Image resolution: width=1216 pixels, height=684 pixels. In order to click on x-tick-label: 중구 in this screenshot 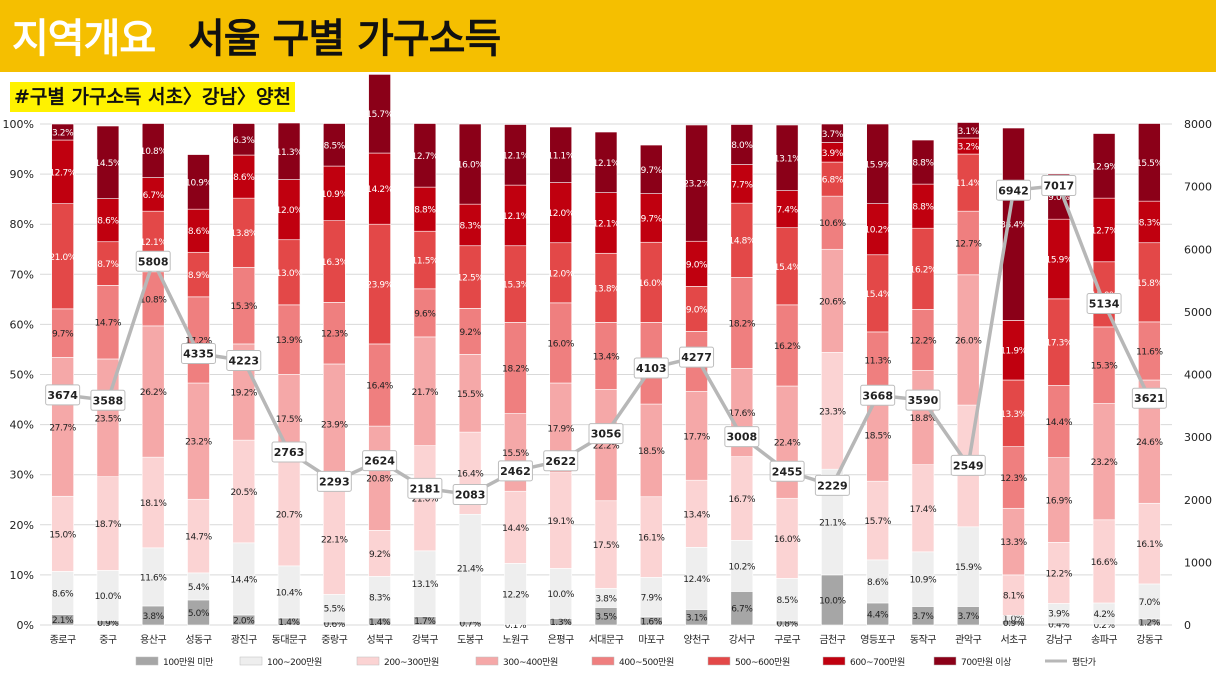, I will do `click(108, 640)`.